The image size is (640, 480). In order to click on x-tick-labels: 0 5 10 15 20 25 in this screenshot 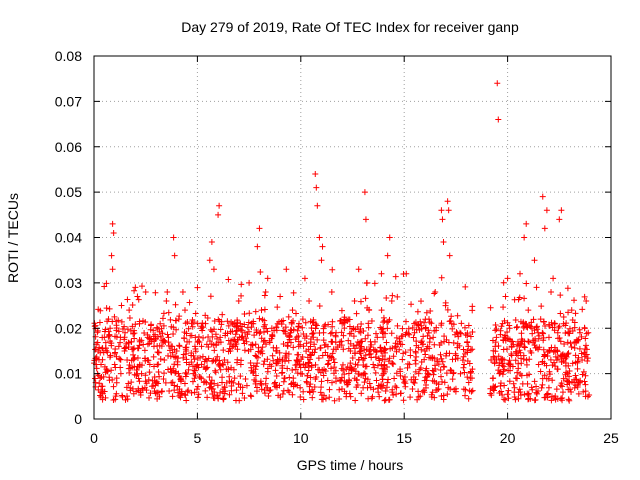, I will do `click(354, 438)`.